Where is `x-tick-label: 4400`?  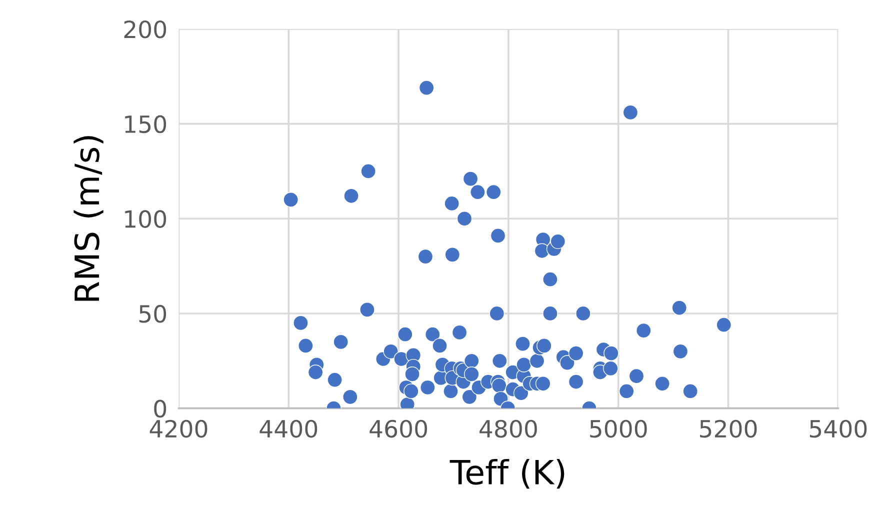
x-tick-label: 4400 is located at coordinates (289, 429).